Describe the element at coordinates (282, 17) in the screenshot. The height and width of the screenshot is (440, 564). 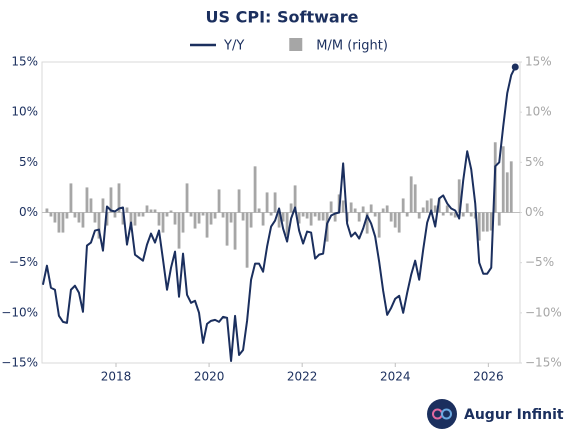
I see `chart-title: US CPI: Software` at that location.